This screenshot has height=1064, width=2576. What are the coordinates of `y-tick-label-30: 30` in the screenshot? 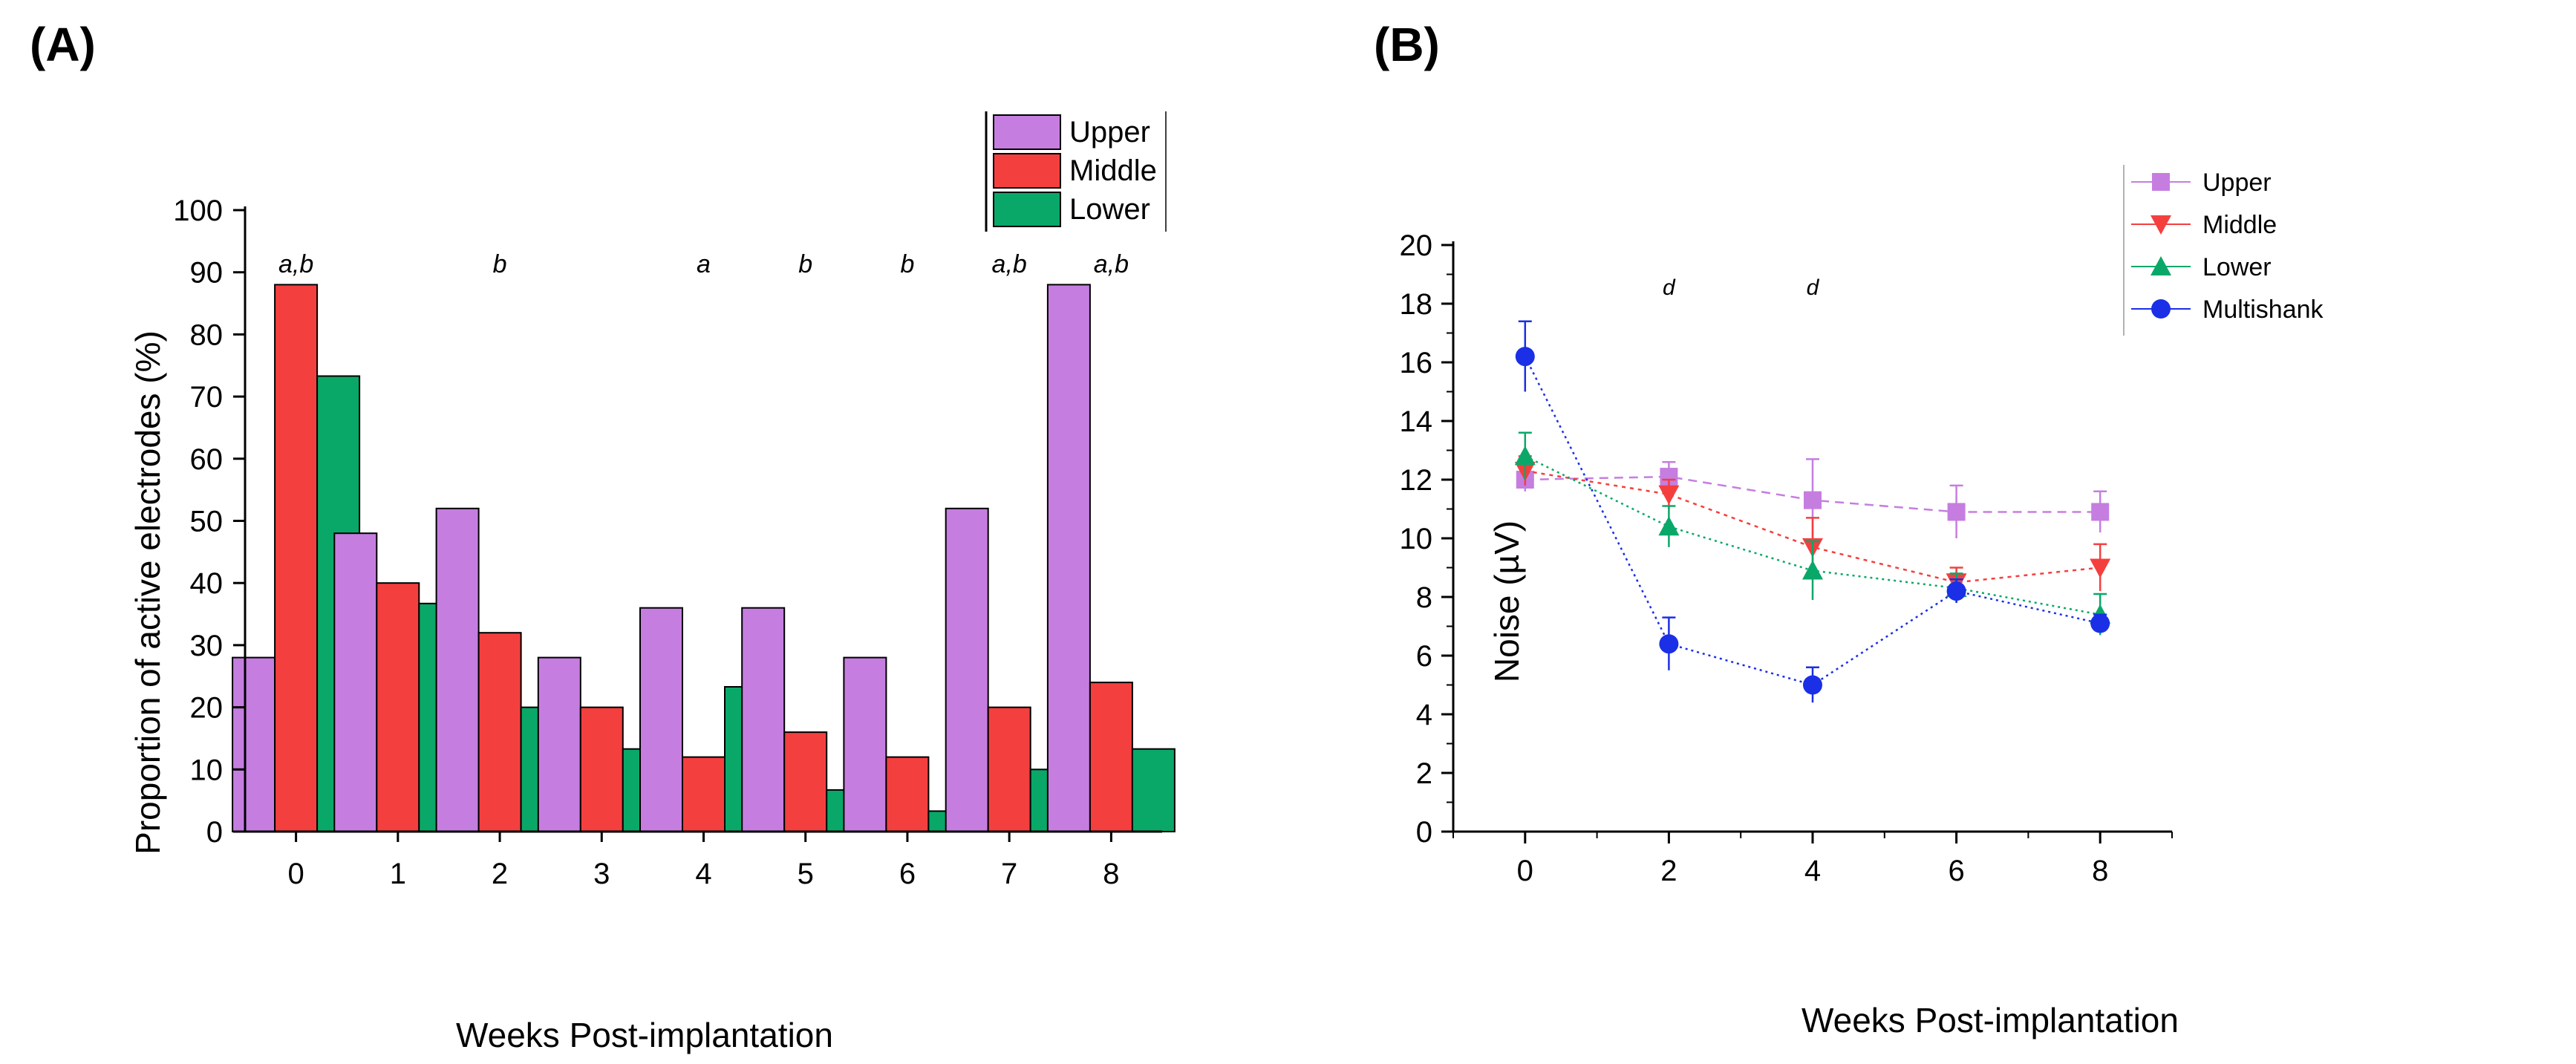 It's located at (207, 646).